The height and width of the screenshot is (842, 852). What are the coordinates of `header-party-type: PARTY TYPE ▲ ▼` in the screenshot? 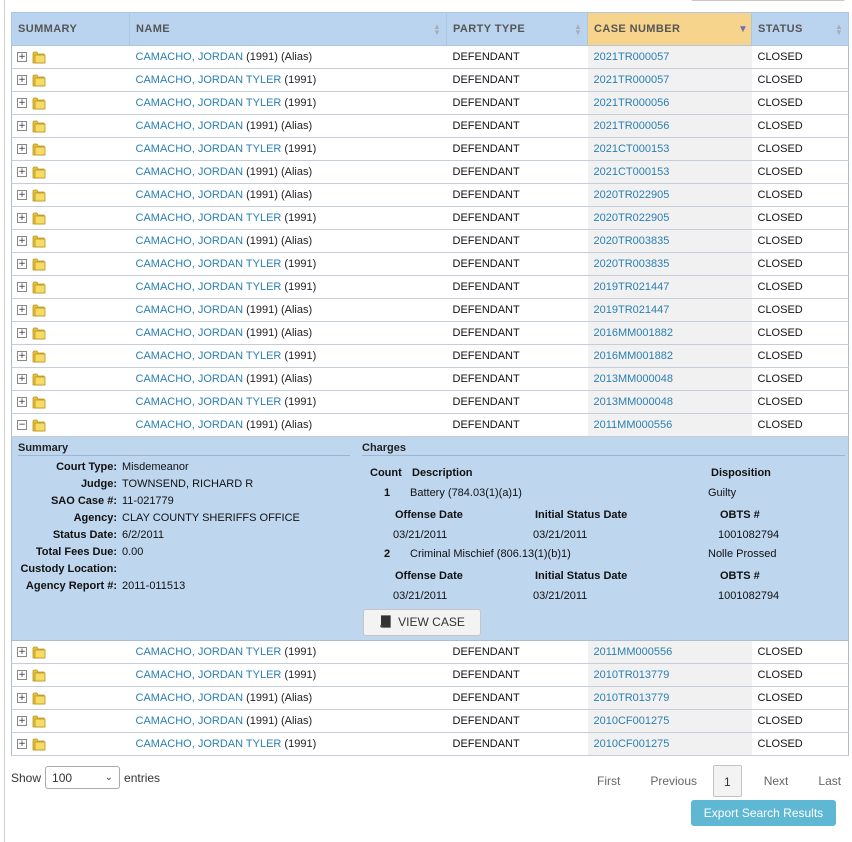 It's located at (517, 29).